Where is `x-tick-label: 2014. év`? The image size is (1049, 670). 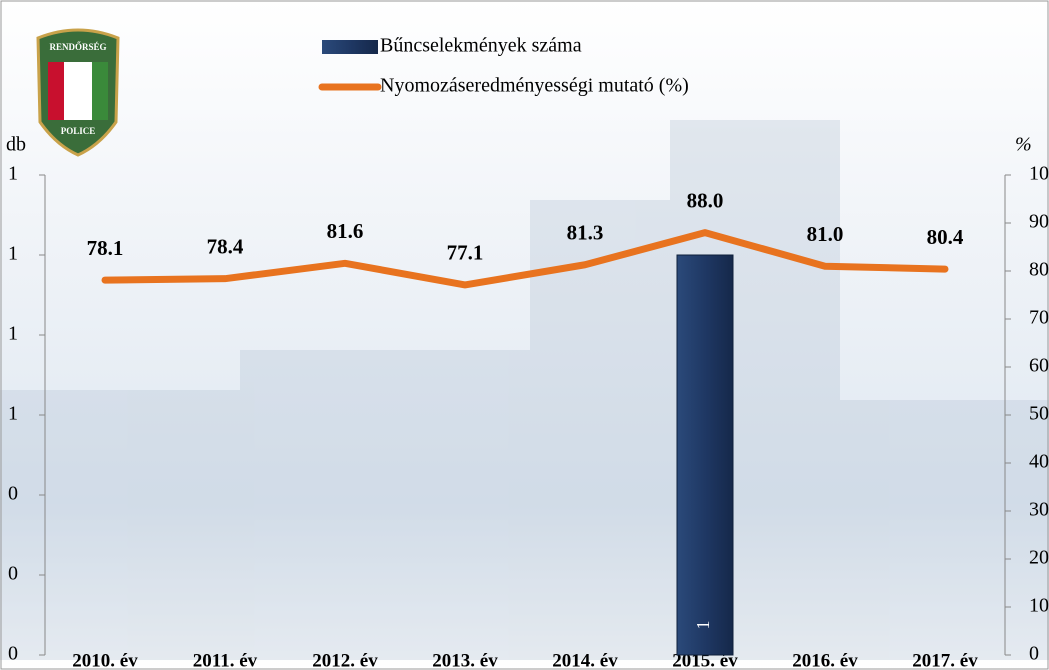
x-tick-label: 2014. év is located at coordinates (585, 660).